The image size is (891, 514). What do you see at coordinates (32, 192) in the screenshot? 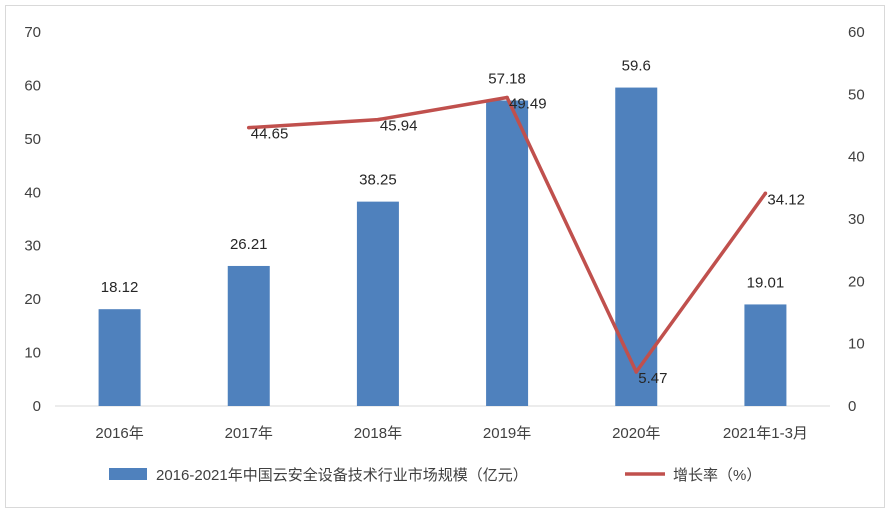
I see `y-left-tick-label: 40` at bounding box center [32, 192].